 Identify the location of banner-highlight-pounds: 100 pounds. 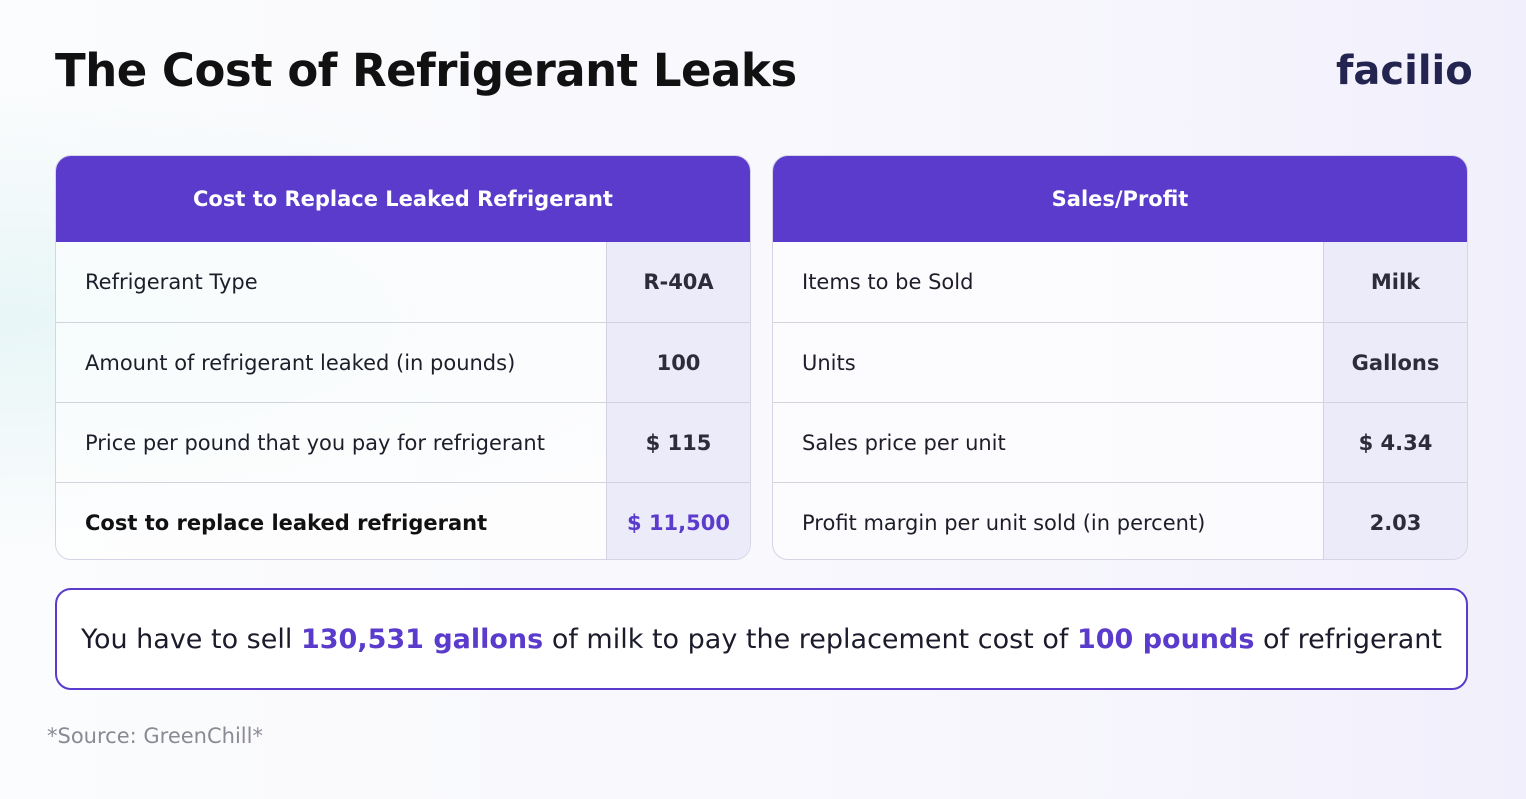
(1165, 639).